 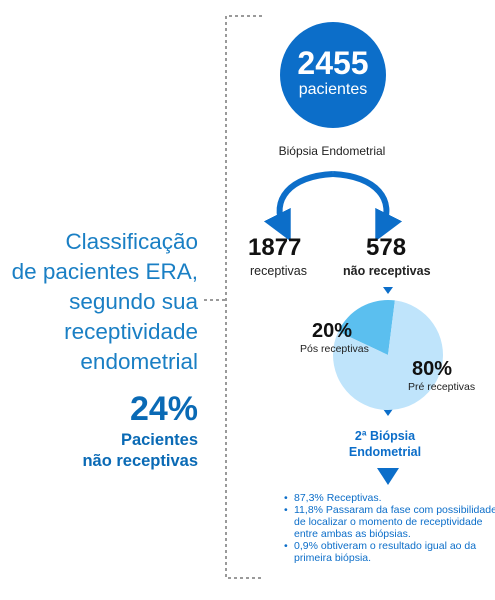 I want to click on split-arrow-left, so click(x=298, y=206).